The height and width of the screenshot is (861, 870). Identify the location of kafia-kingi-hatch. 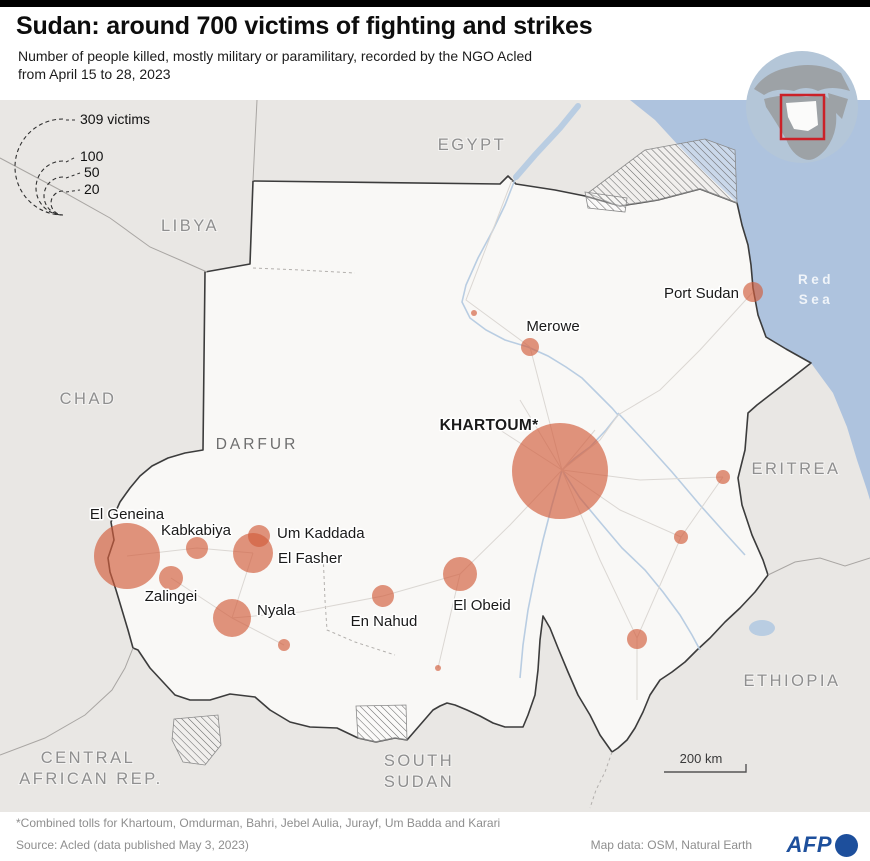
(196, 740).